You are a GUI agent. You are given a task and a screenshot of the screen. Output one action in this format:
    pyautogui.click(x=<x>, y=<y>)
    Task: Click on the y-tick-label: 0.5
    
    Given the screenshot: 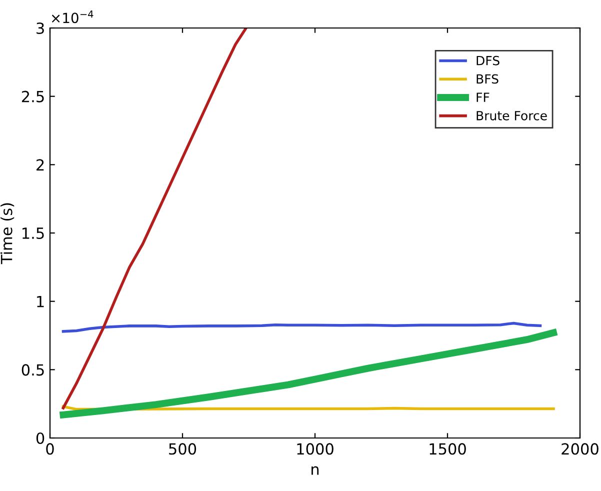 What is the action you would take?
    pyautogui.click(x=33, y=370)
    